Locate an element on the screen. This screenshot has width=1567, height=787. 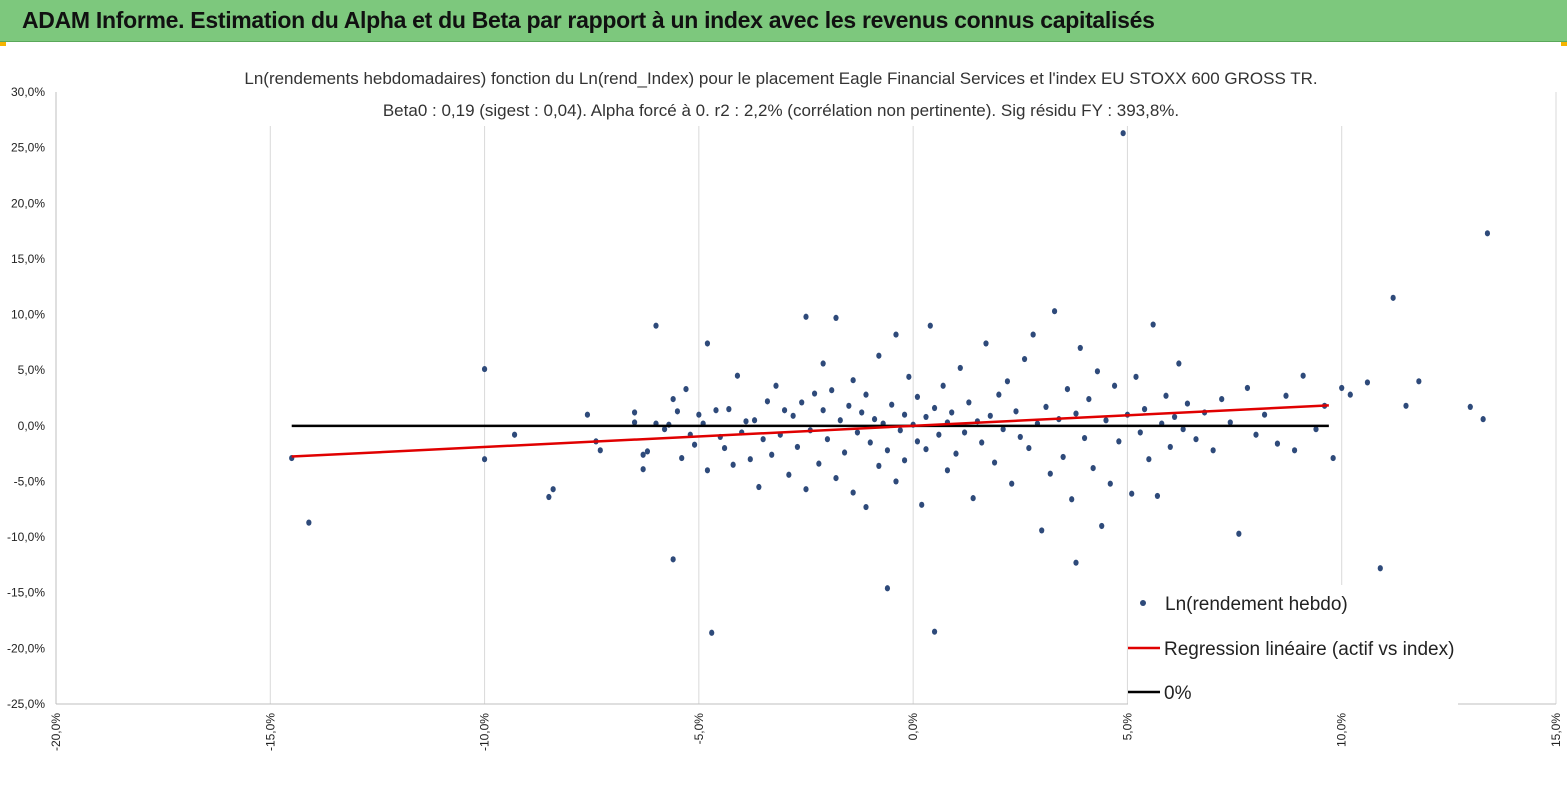
x-tick-label: -20,0% is located at coordinates (56, 732).